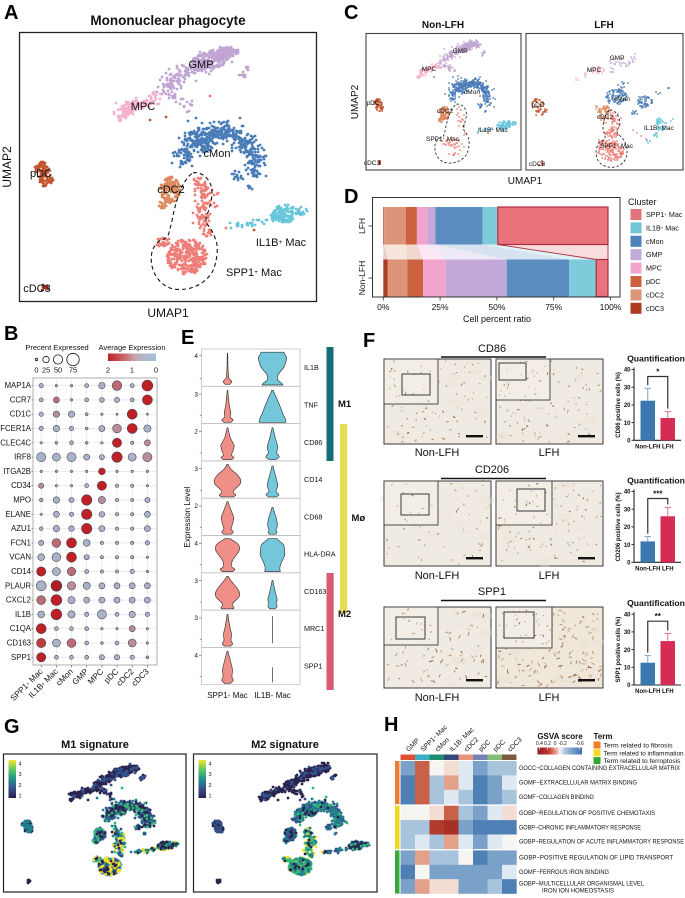 The width and height of the screenshot is (685, 898). Describe the element at coordinates (20, 399) in the screenshot. I see `svg-text: CCR7` at that location.